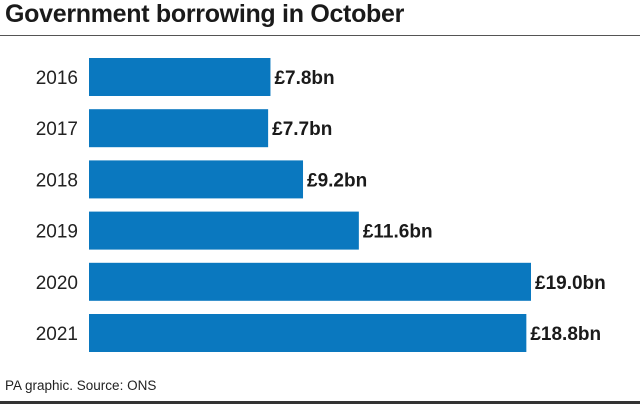  I want to click on value-label-2019: £11.6bn, so click(398, 232).